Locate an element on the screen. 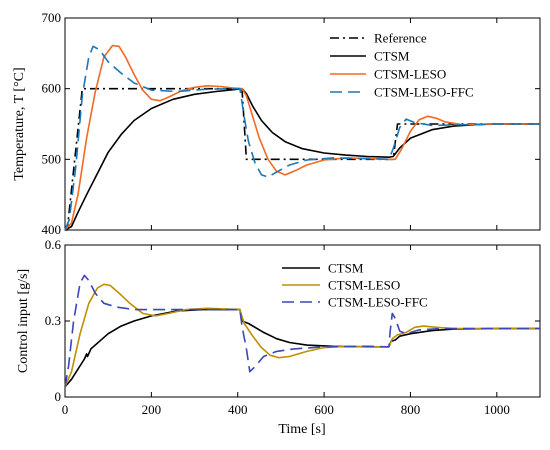 This screenshot has height=450, width=550. x-tick-label: 200 is located at coordinates (152, 409).